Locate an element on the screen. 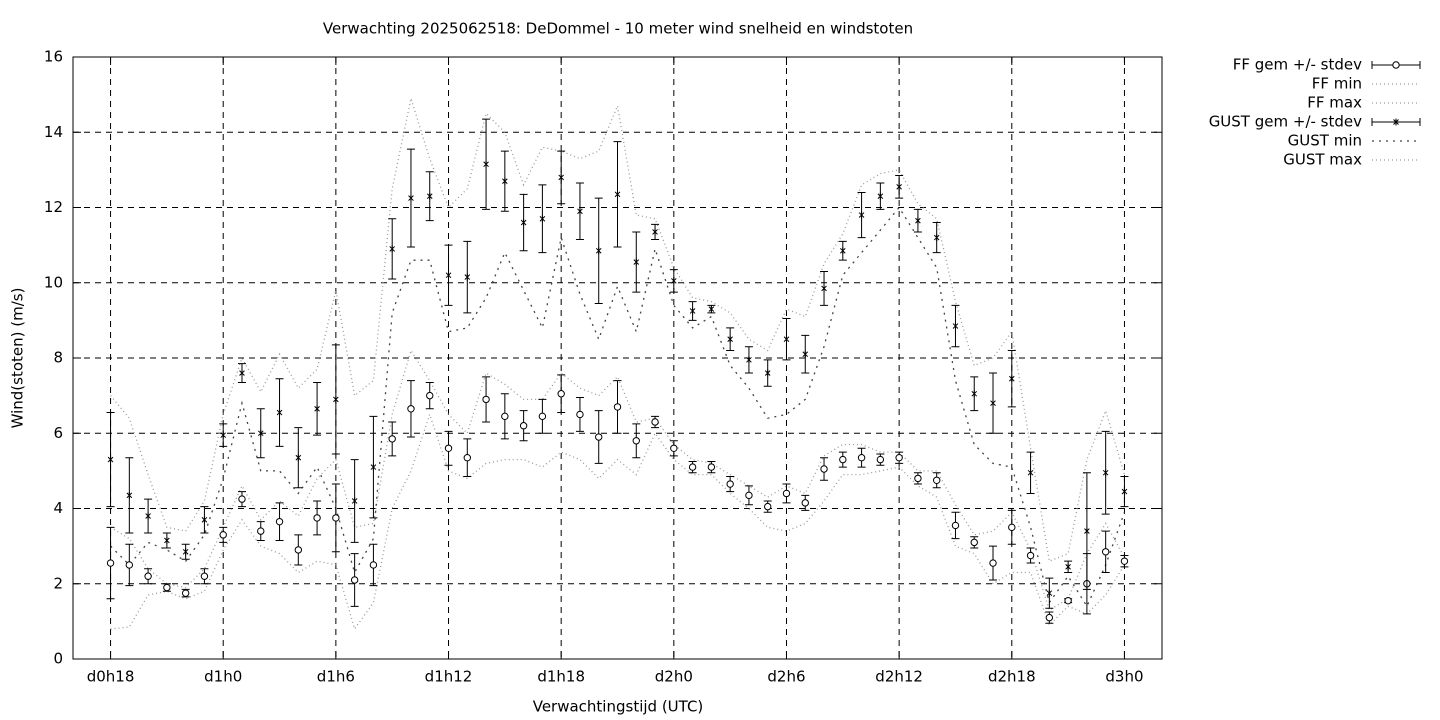 This screenshot has width=1440, height=720. y-tick-label: 0 is located at coordinates (58, 659).